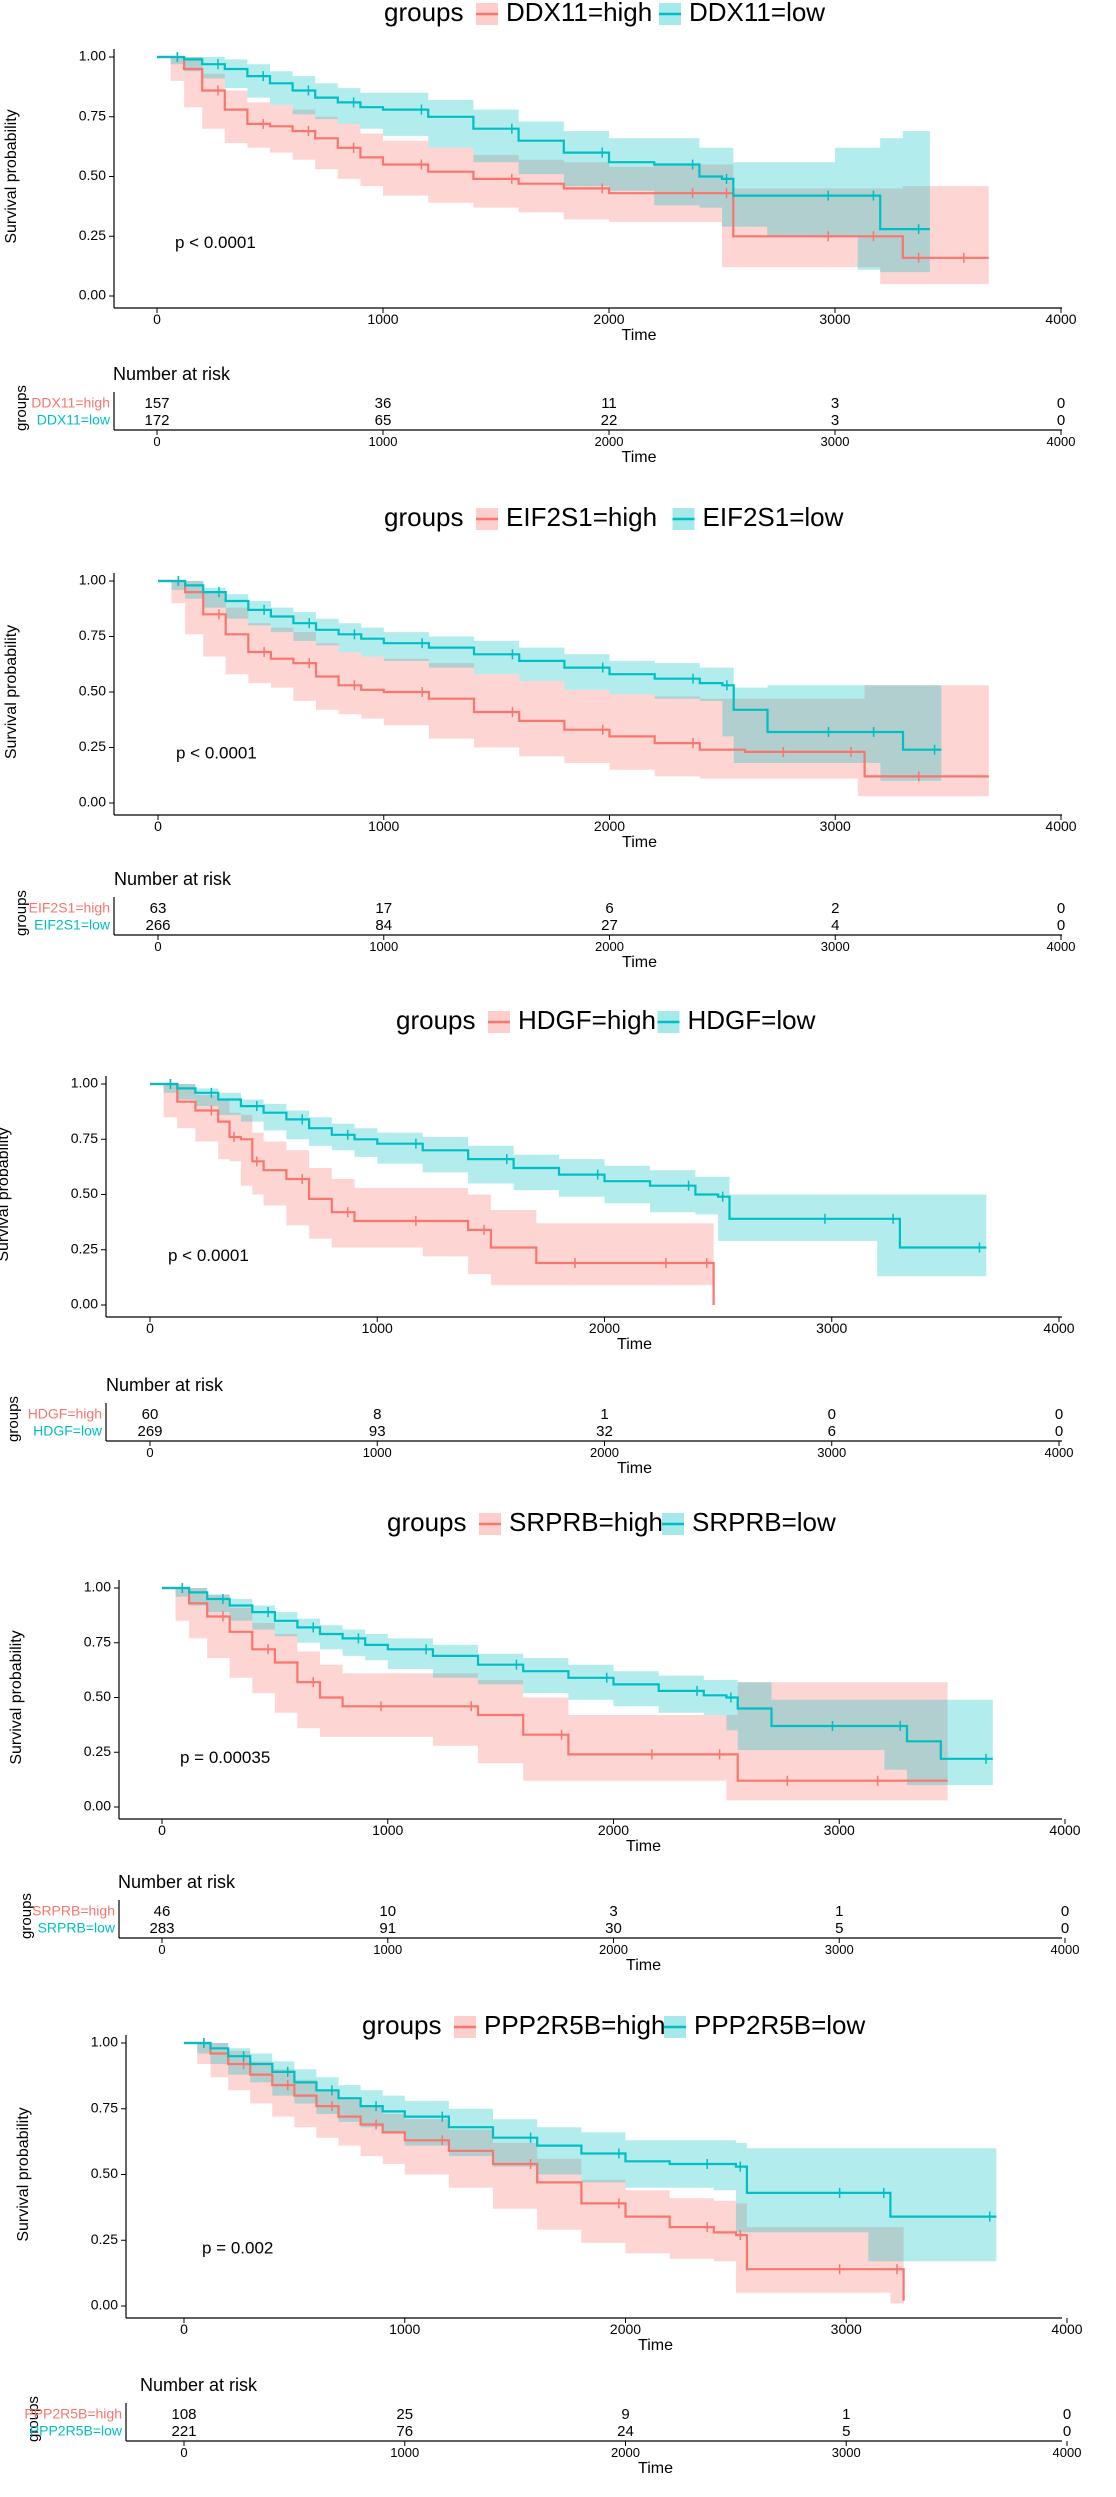  What do you see at coordinates (383, 420) in the screenshot?
I see `risk-count: 65` at bounding box center [383, 420].